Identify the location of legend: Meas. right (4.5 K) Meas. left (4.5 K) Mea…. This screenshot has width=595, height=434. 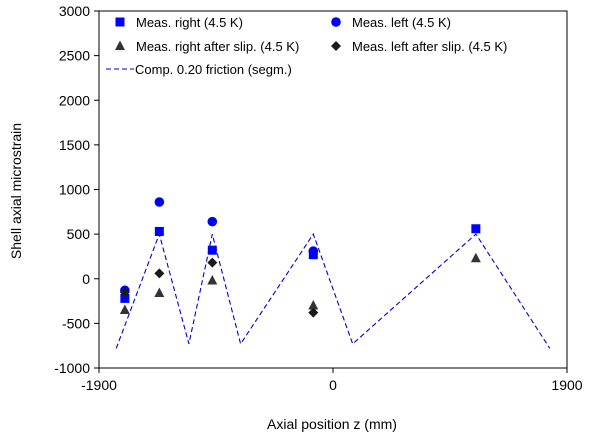
(306, 46).